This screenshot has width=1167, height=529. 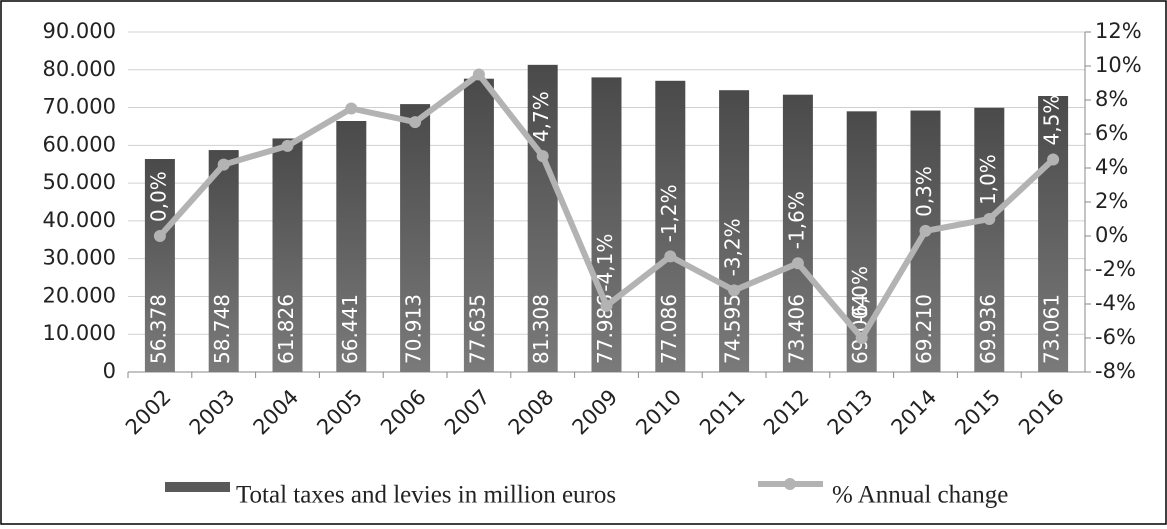 I want to click on line-label: -4,1%, so click(x=605, y=263).